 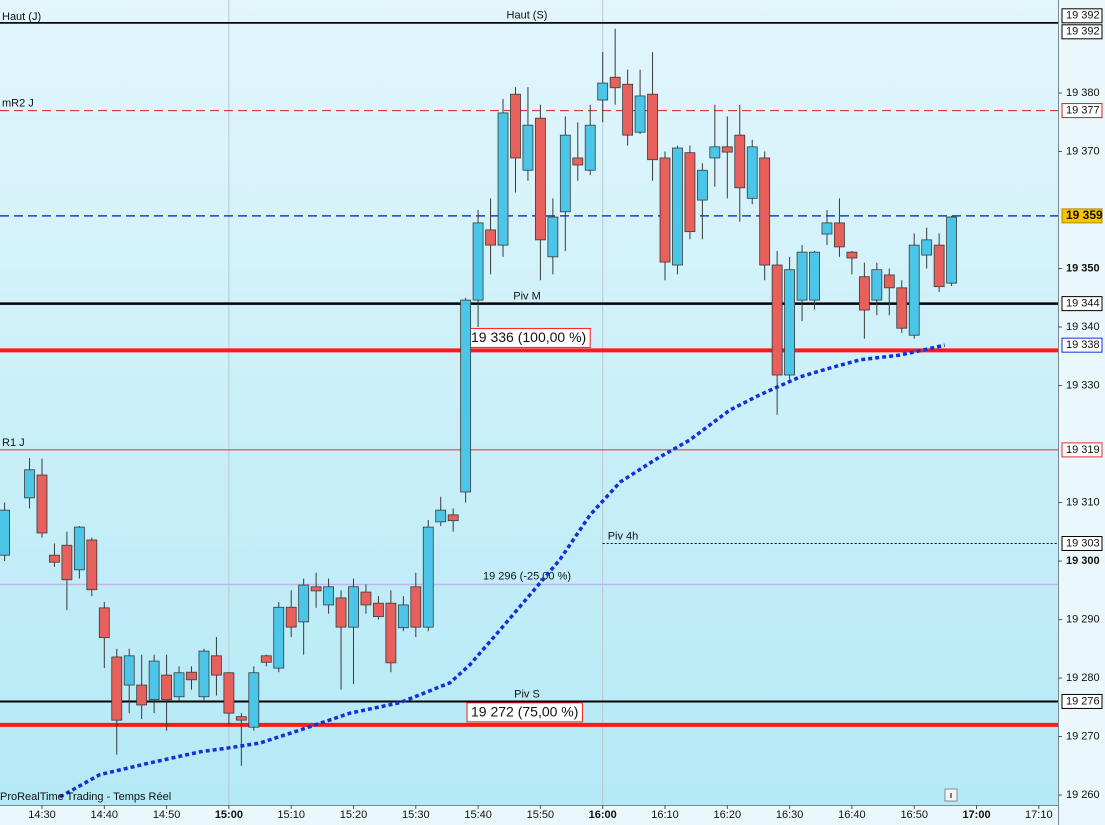 What do you see at coordinates (416, 815) in the screenshot?
I see `x-tick-label: 15:30` at bounding box center [416, 815].